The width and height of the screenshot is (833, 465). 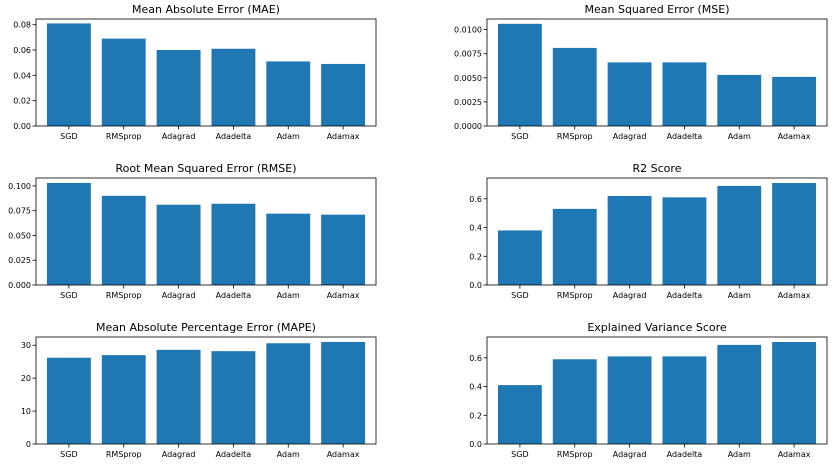 I want to click on y-tick-label: 0.04, so click(x=22, y=75).